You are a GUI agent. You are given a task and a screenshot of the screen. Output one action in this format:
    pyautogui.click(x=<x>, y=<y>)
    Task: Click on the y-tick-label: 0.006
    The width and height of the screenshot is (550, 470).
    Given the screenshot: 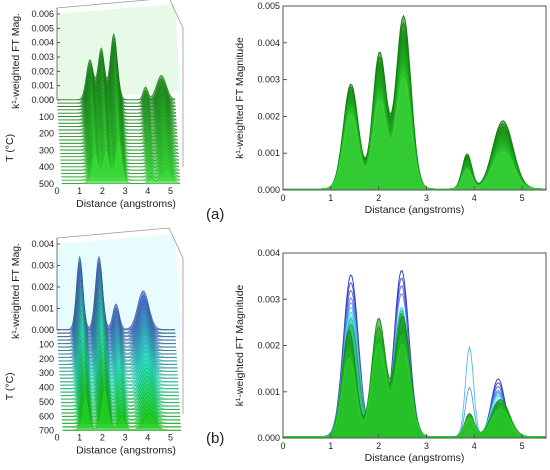 What is the action you would take?
    pyautogui.click(x=42, y=14)
    